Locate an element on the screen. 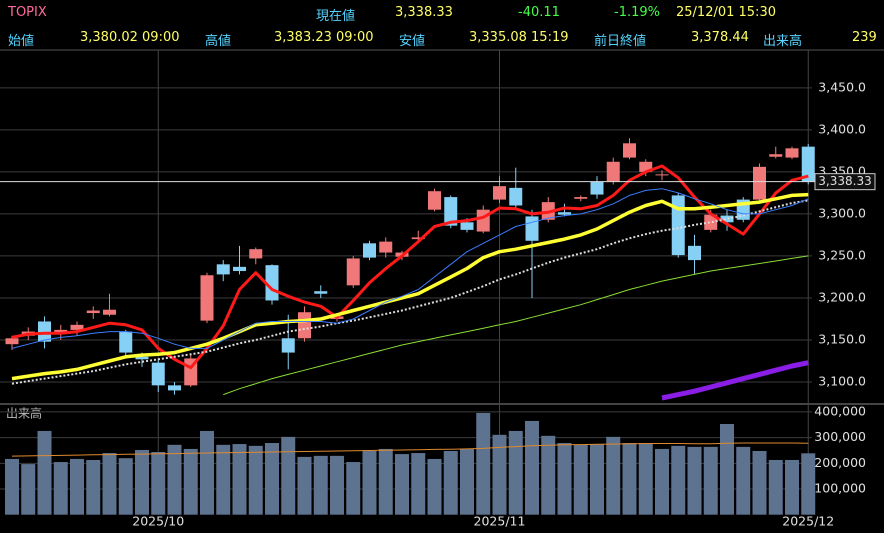 The width and height of the screenshot is (884, 533). change-pct: -1.19% is located at coordinates (637, 12).